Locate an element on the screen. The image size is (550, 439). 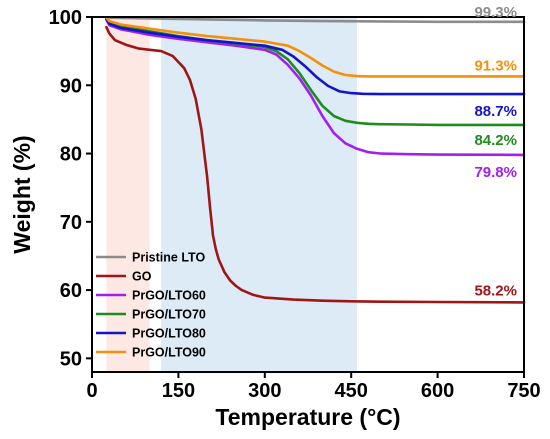
legend-label-prgo-lto70: PrGO/LTO70 is located at coordinates (169, 315).